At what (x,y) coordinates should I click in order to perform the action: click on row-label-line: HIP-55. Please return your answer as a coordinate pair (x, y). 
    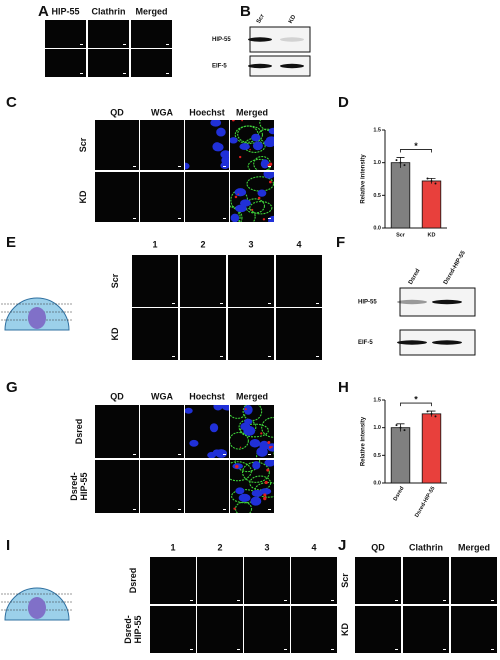
    Looking at the image, I should click on (84, 486).